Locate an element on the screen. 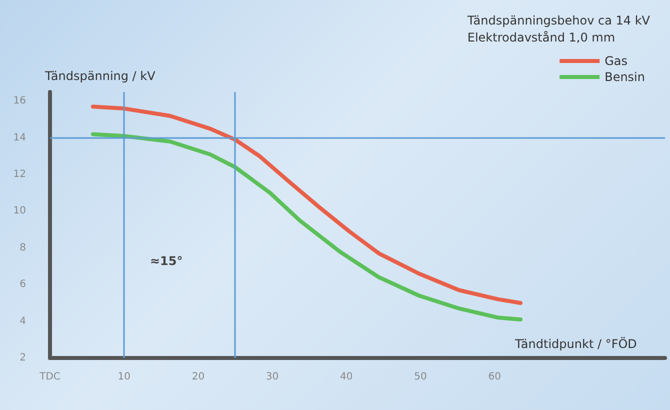 The height and width of the screenshot is (410, 670). y-tick-label: 2 is located at coordinates (23, 358).